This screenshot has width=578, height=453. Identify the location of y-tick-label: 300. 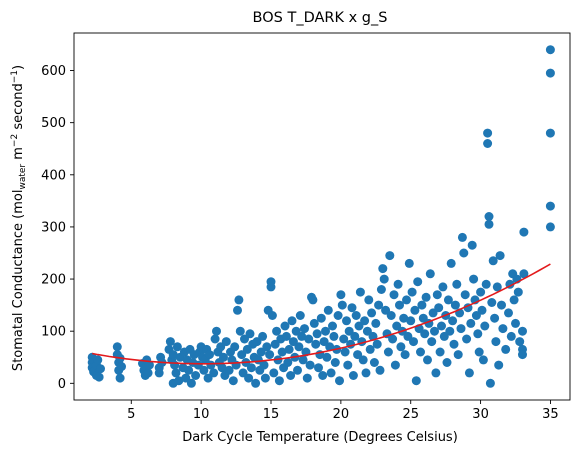
(53, 227).